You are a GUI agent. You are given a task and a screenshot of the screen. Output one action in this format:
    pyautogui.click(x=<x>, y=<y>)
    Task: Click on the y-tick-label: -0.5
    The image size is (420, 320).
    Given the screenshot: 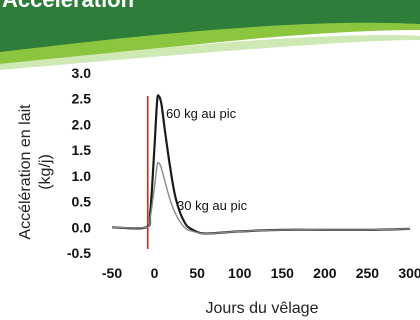 What is the action you would take?
    pyautogui.click(x=79, y=253)
    